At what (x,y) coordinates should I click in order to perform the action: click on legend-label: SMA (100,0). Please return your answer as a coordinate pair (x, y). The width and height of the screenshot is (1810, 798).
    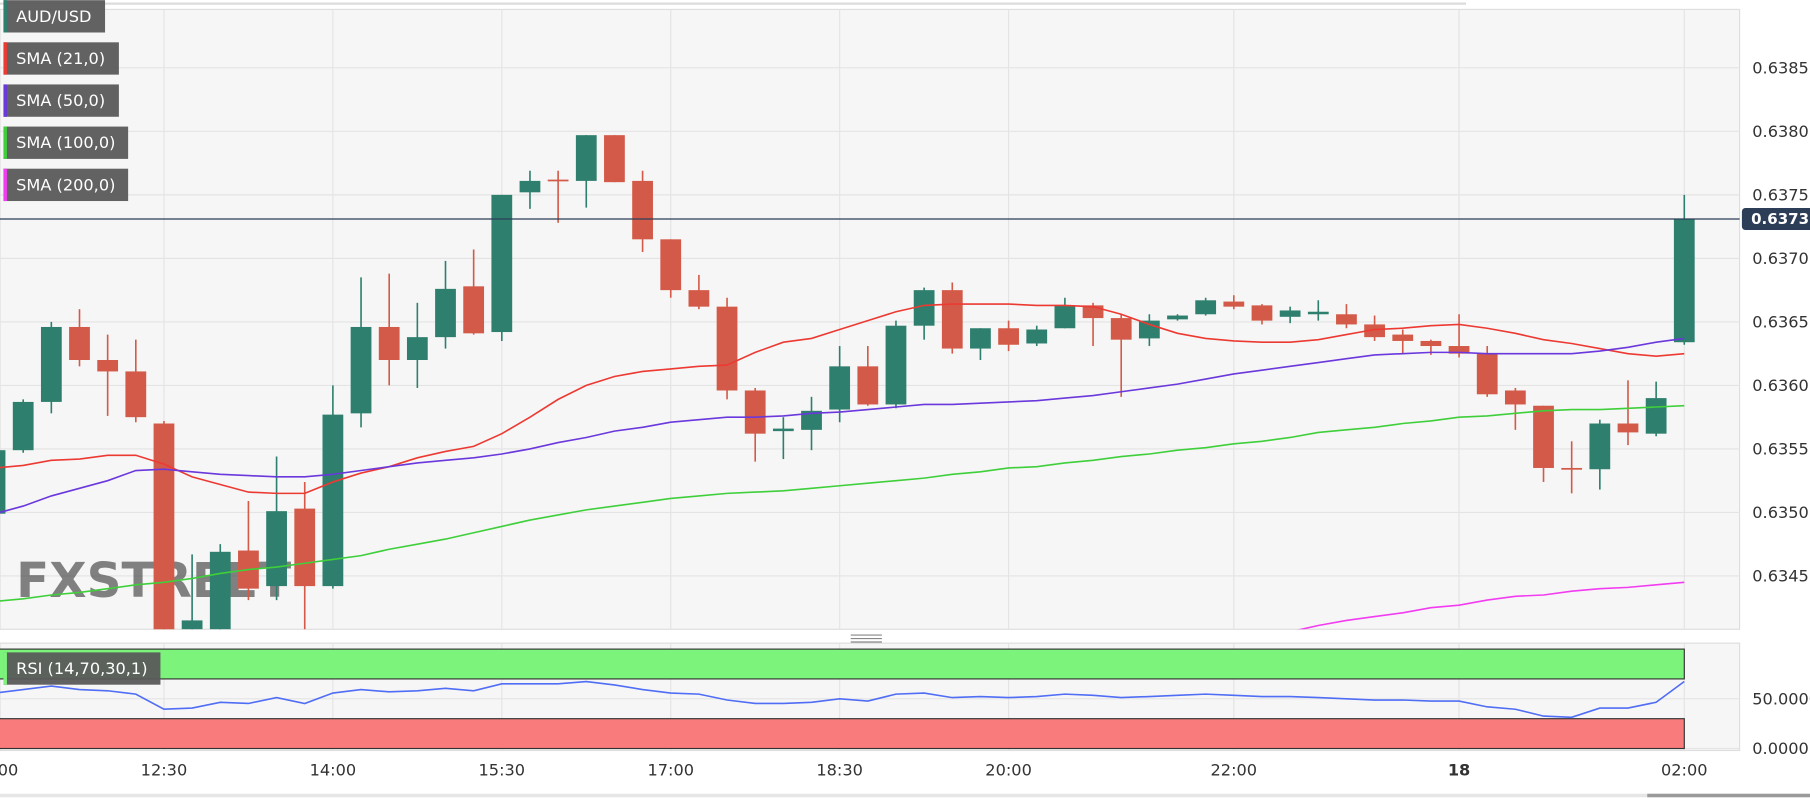
    Looking at the image, I should click on (65, 142).